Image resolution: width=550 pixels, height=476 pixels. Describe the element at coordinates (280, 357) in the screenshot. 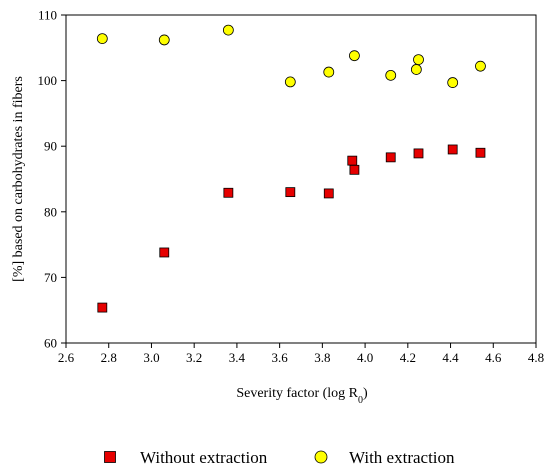

I see `x-tick-label: 3.6` at that location.